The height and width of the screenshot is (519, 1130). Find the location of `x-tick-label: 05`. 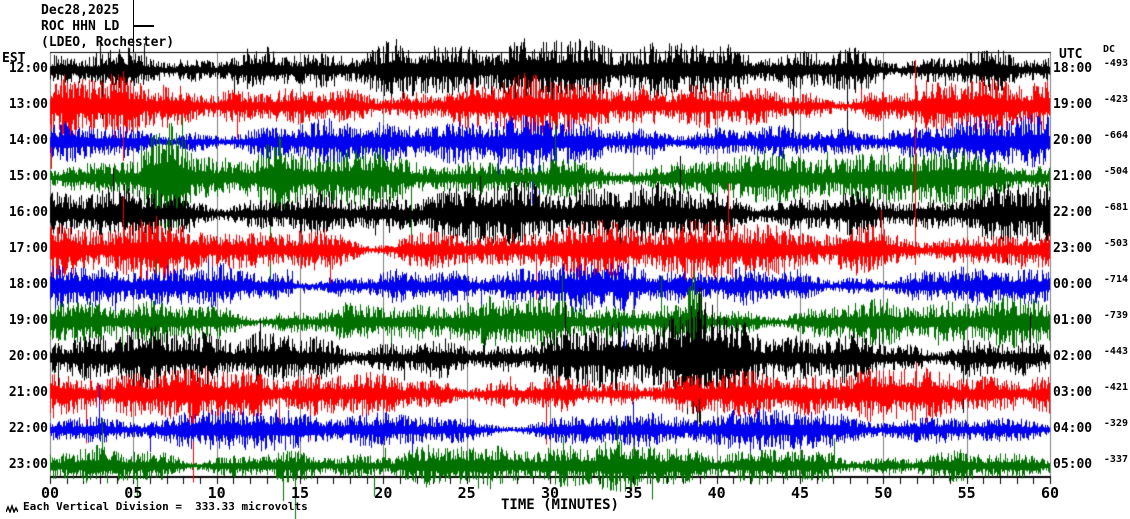

x-tick-label: 05 is located at coordinates (133, 493).